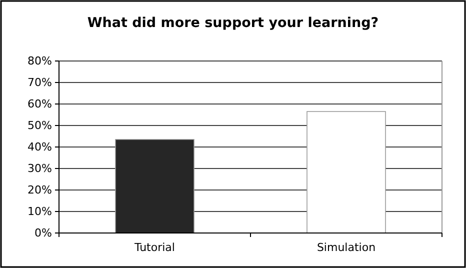 The width and height of the screenshot is (466, 268). I want to click on y-tick-label: 80%, so click(40, 61).